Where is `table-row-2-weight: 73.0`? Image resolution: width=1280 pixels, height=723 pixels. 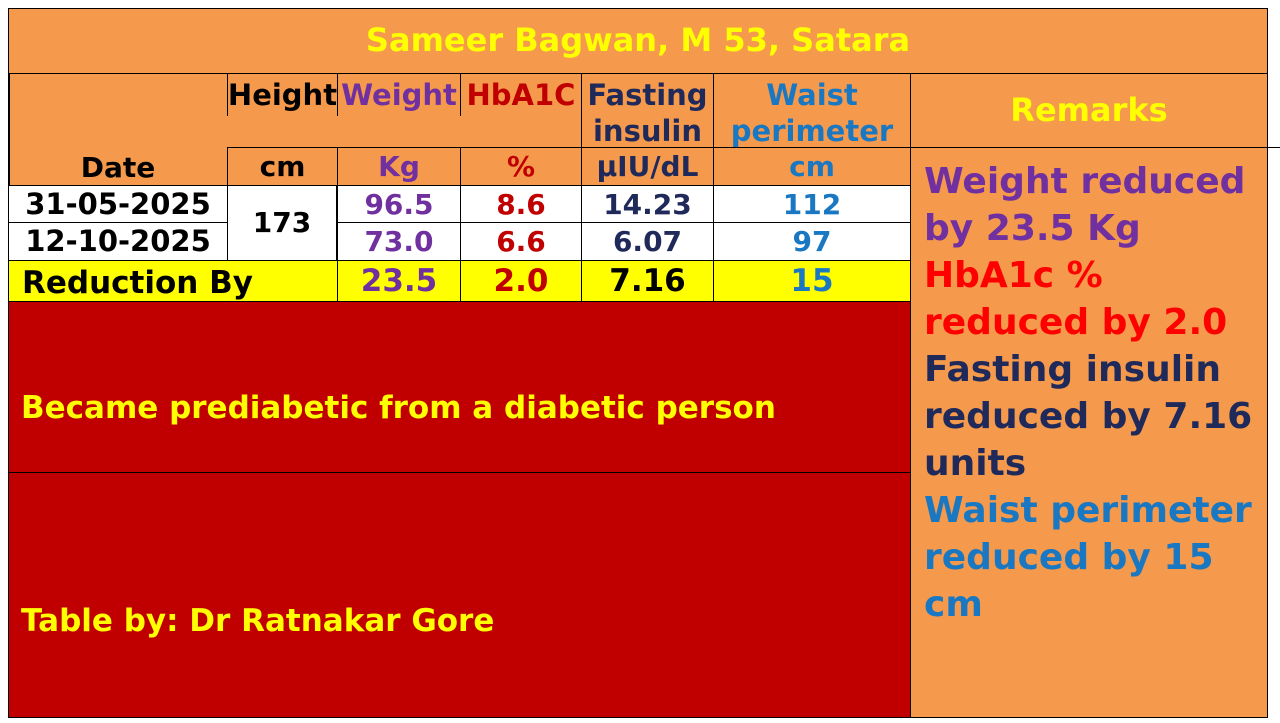
table-row-2-weight: 73.0 is located at coordinates (398, 241).